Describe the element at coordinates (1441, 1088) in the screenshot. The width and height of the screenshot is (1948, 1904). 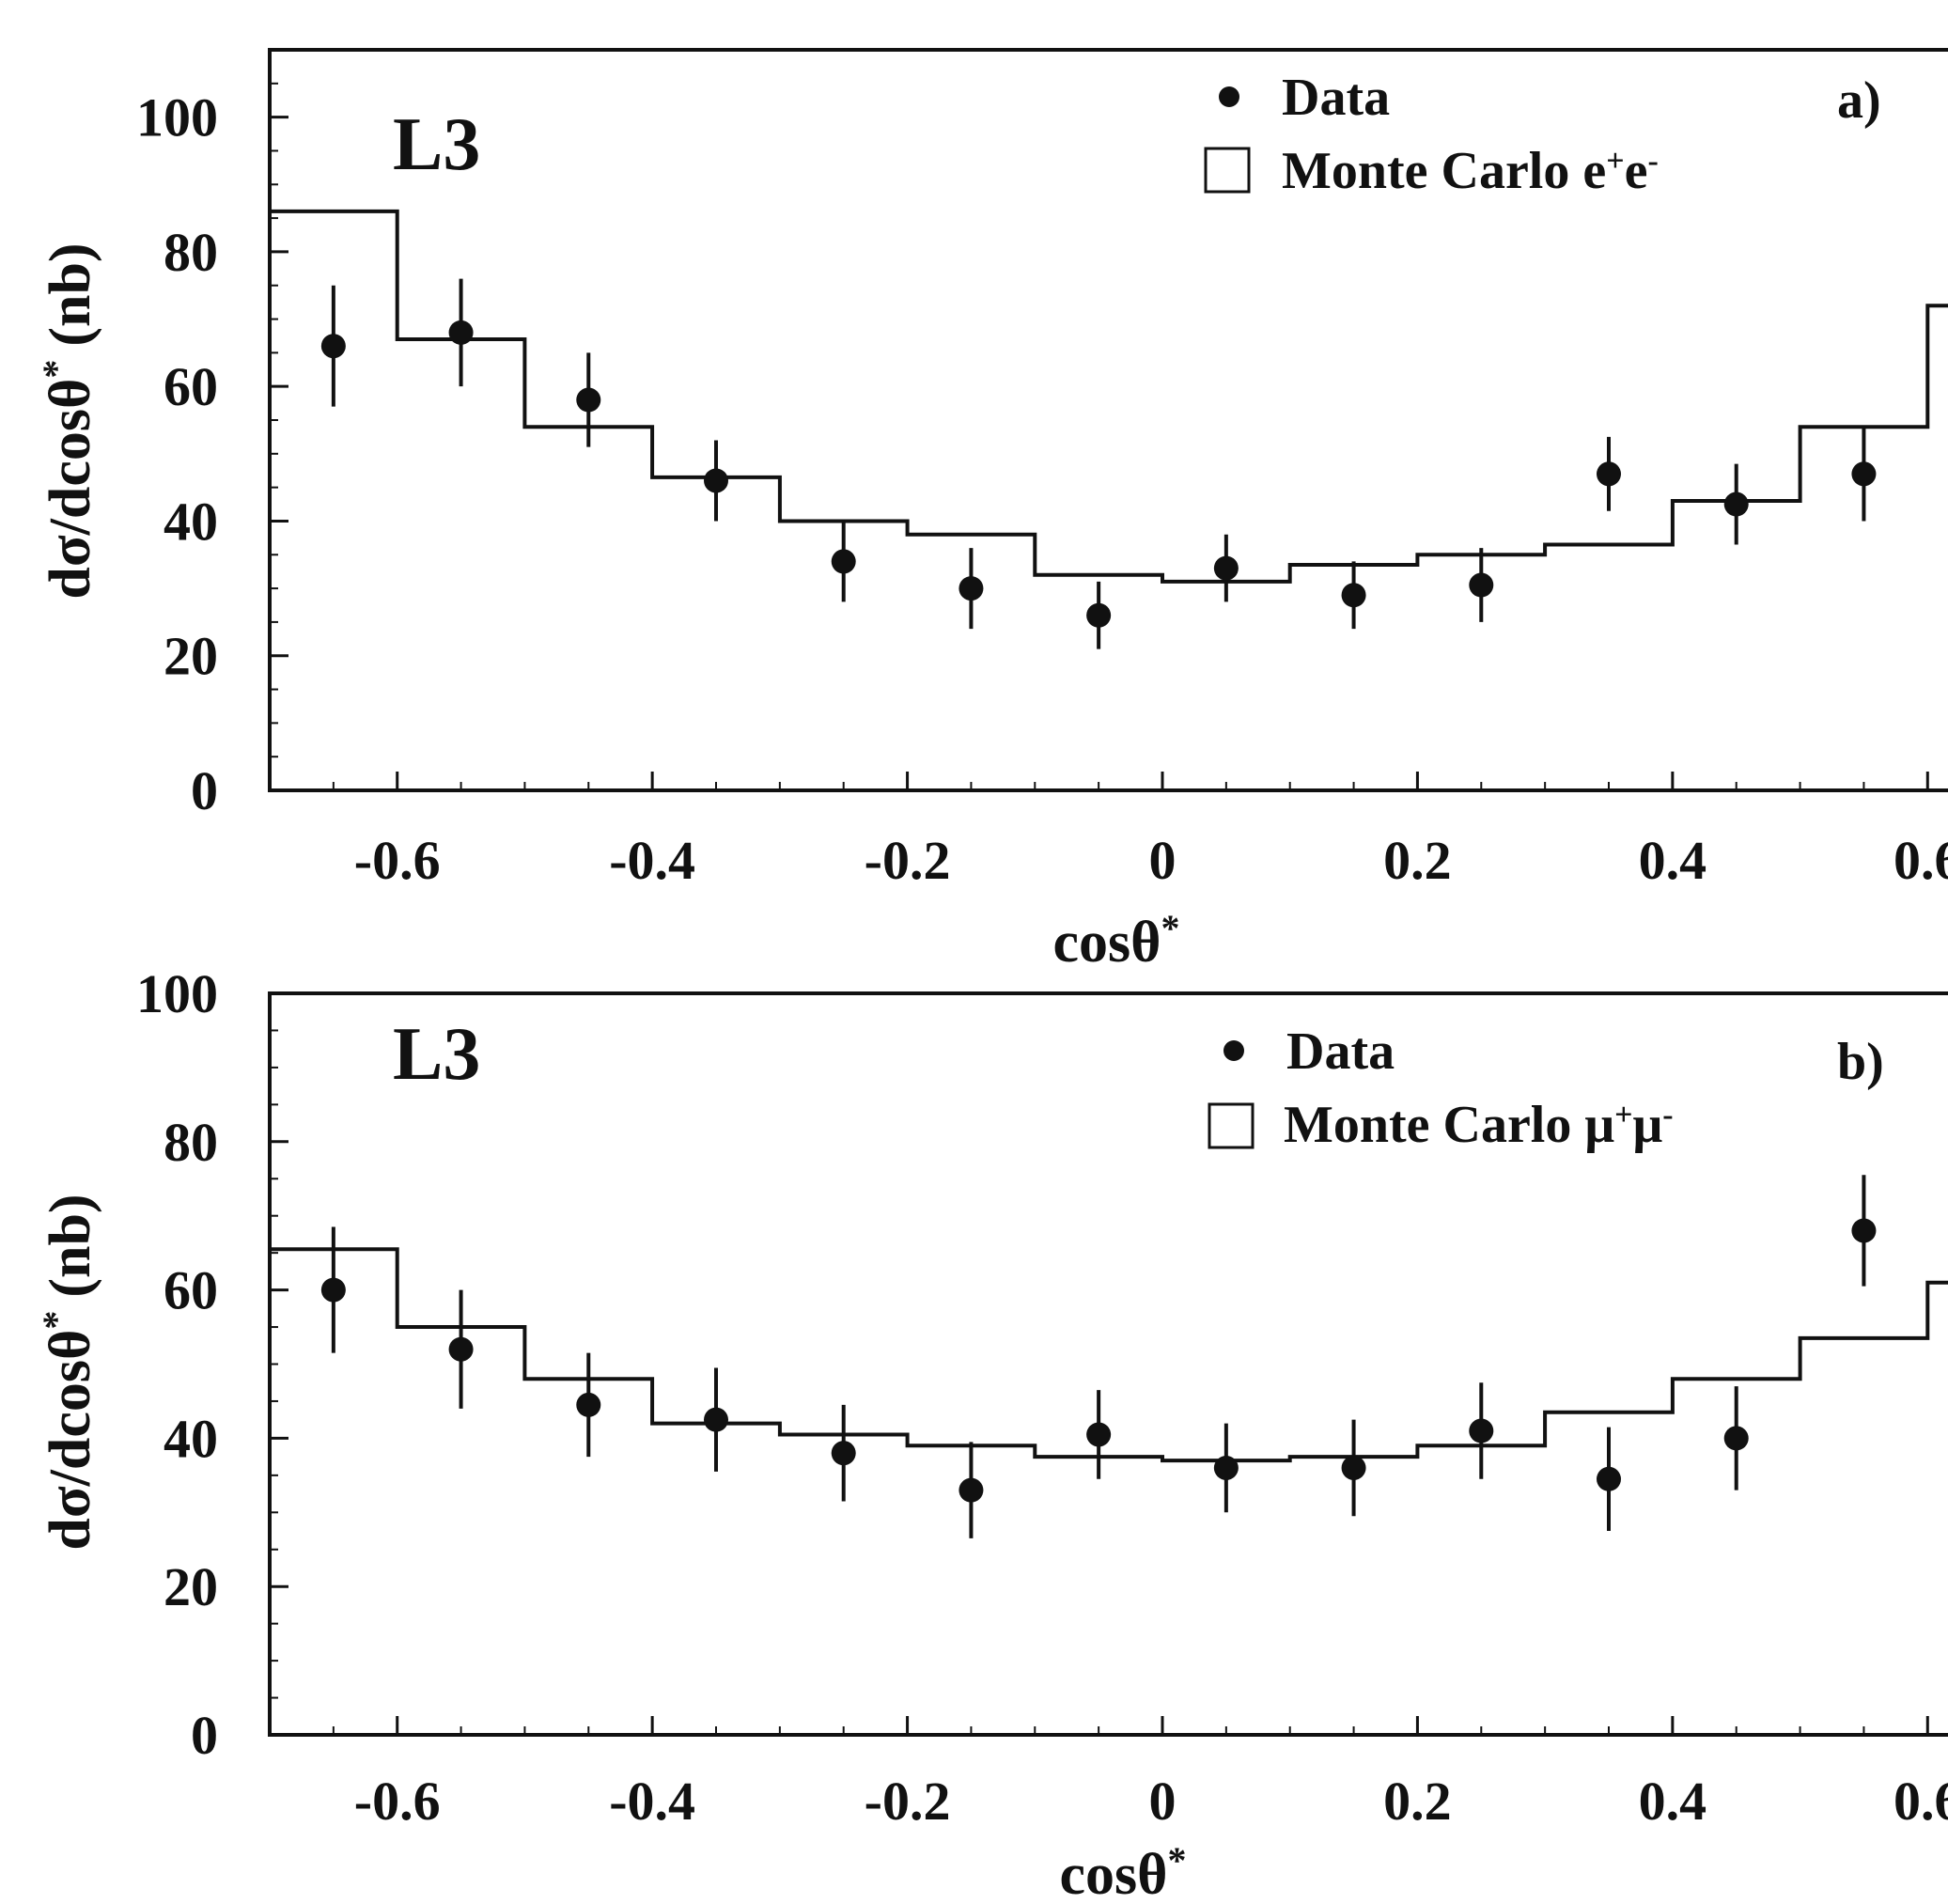
I see `legend: Data Monte Carlo μ+μ-` at that location.